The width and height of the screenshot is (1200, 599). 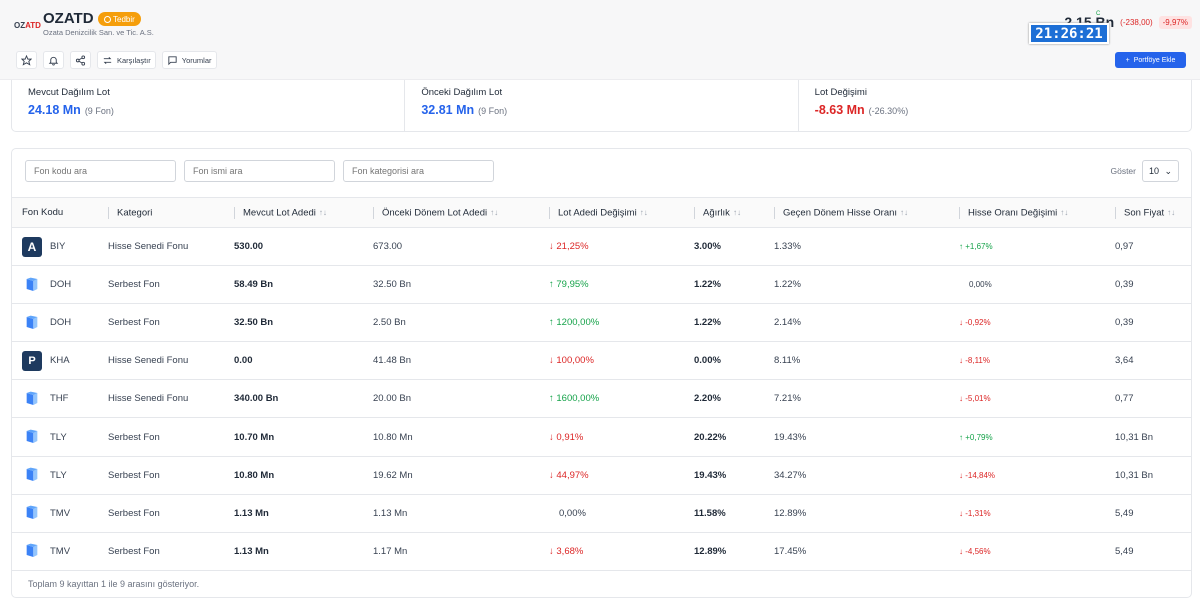 I want to click on column-header: Hisse Oranı Değişimi ↑↓, so click(x=1027, y=212).